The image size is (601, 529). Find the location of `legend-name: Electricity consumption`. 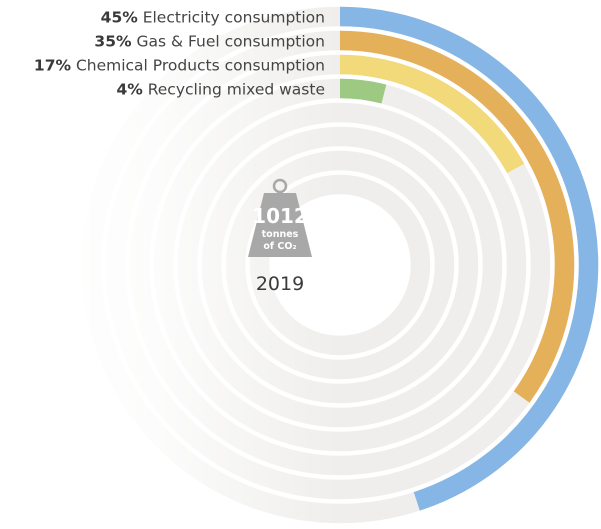

legend-name: Electricity consumption is located at coordinates (231, 18).